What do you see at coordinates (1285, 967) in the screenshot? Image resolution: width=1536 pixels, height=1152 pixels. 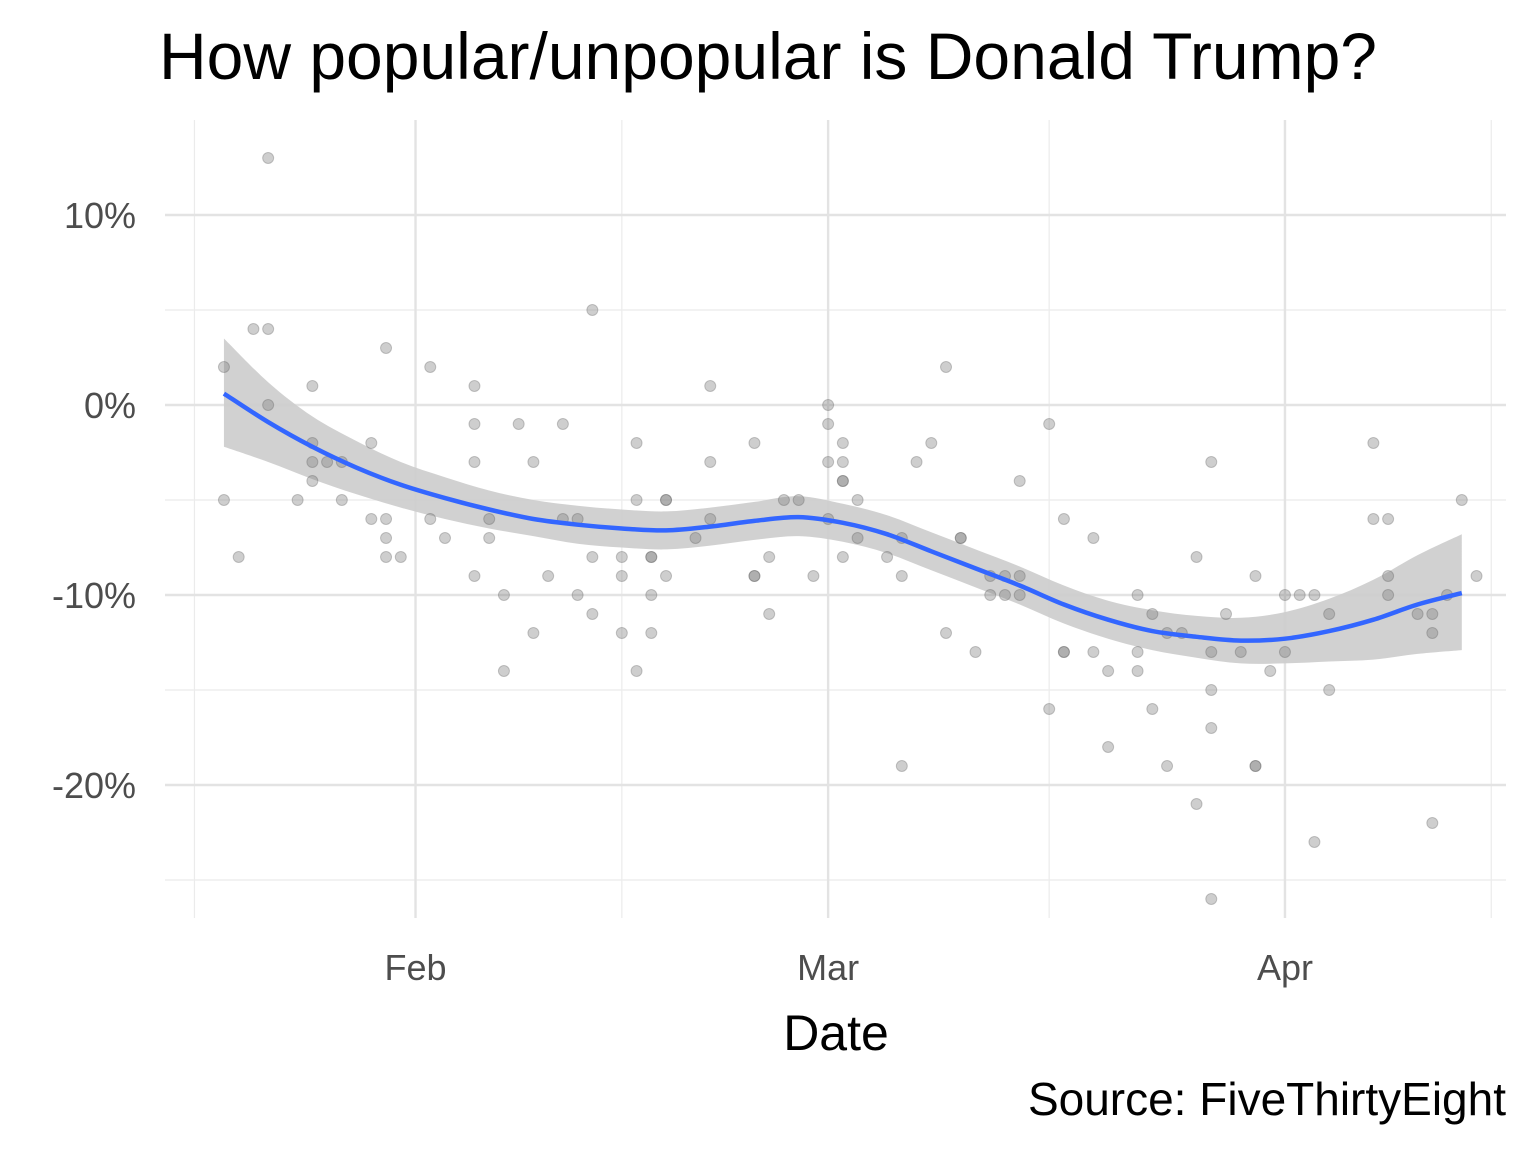 I see `x-tick-label: Apr` at bounding box center [1285, 967].